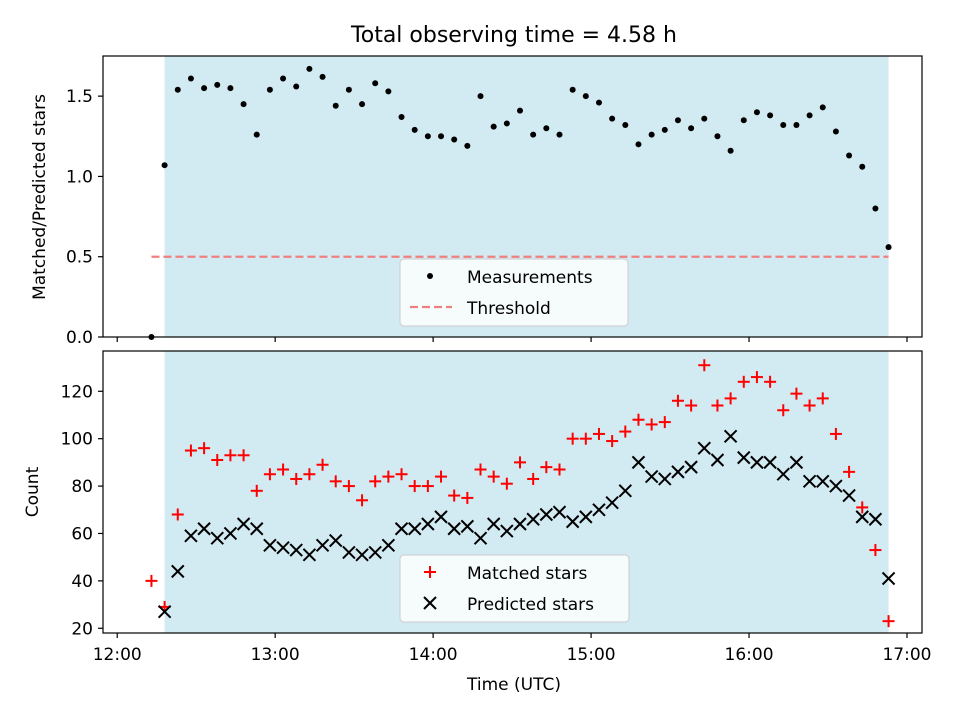 This screenshot has height=720, width=960. I want to click on top-y-tick-label: 1.5, so click(79, 97).